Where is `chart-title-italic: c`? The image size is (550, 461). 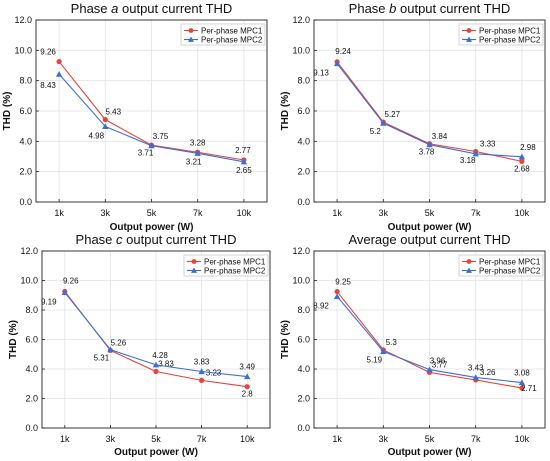
chart-title-italic: c is located at coordinates (119, 239).